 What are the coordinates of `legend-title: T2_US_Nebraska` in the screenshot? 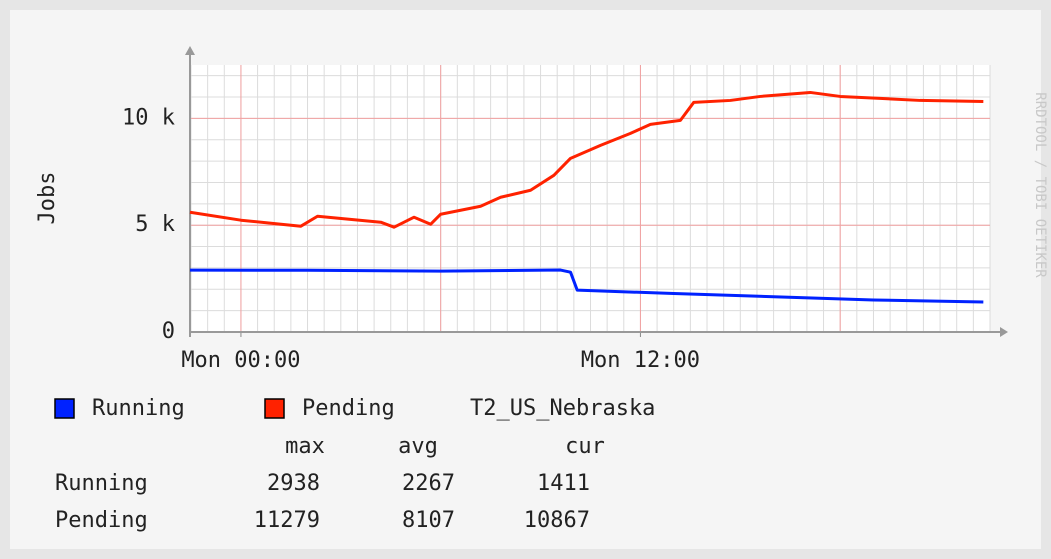 It's located at (562, 408).